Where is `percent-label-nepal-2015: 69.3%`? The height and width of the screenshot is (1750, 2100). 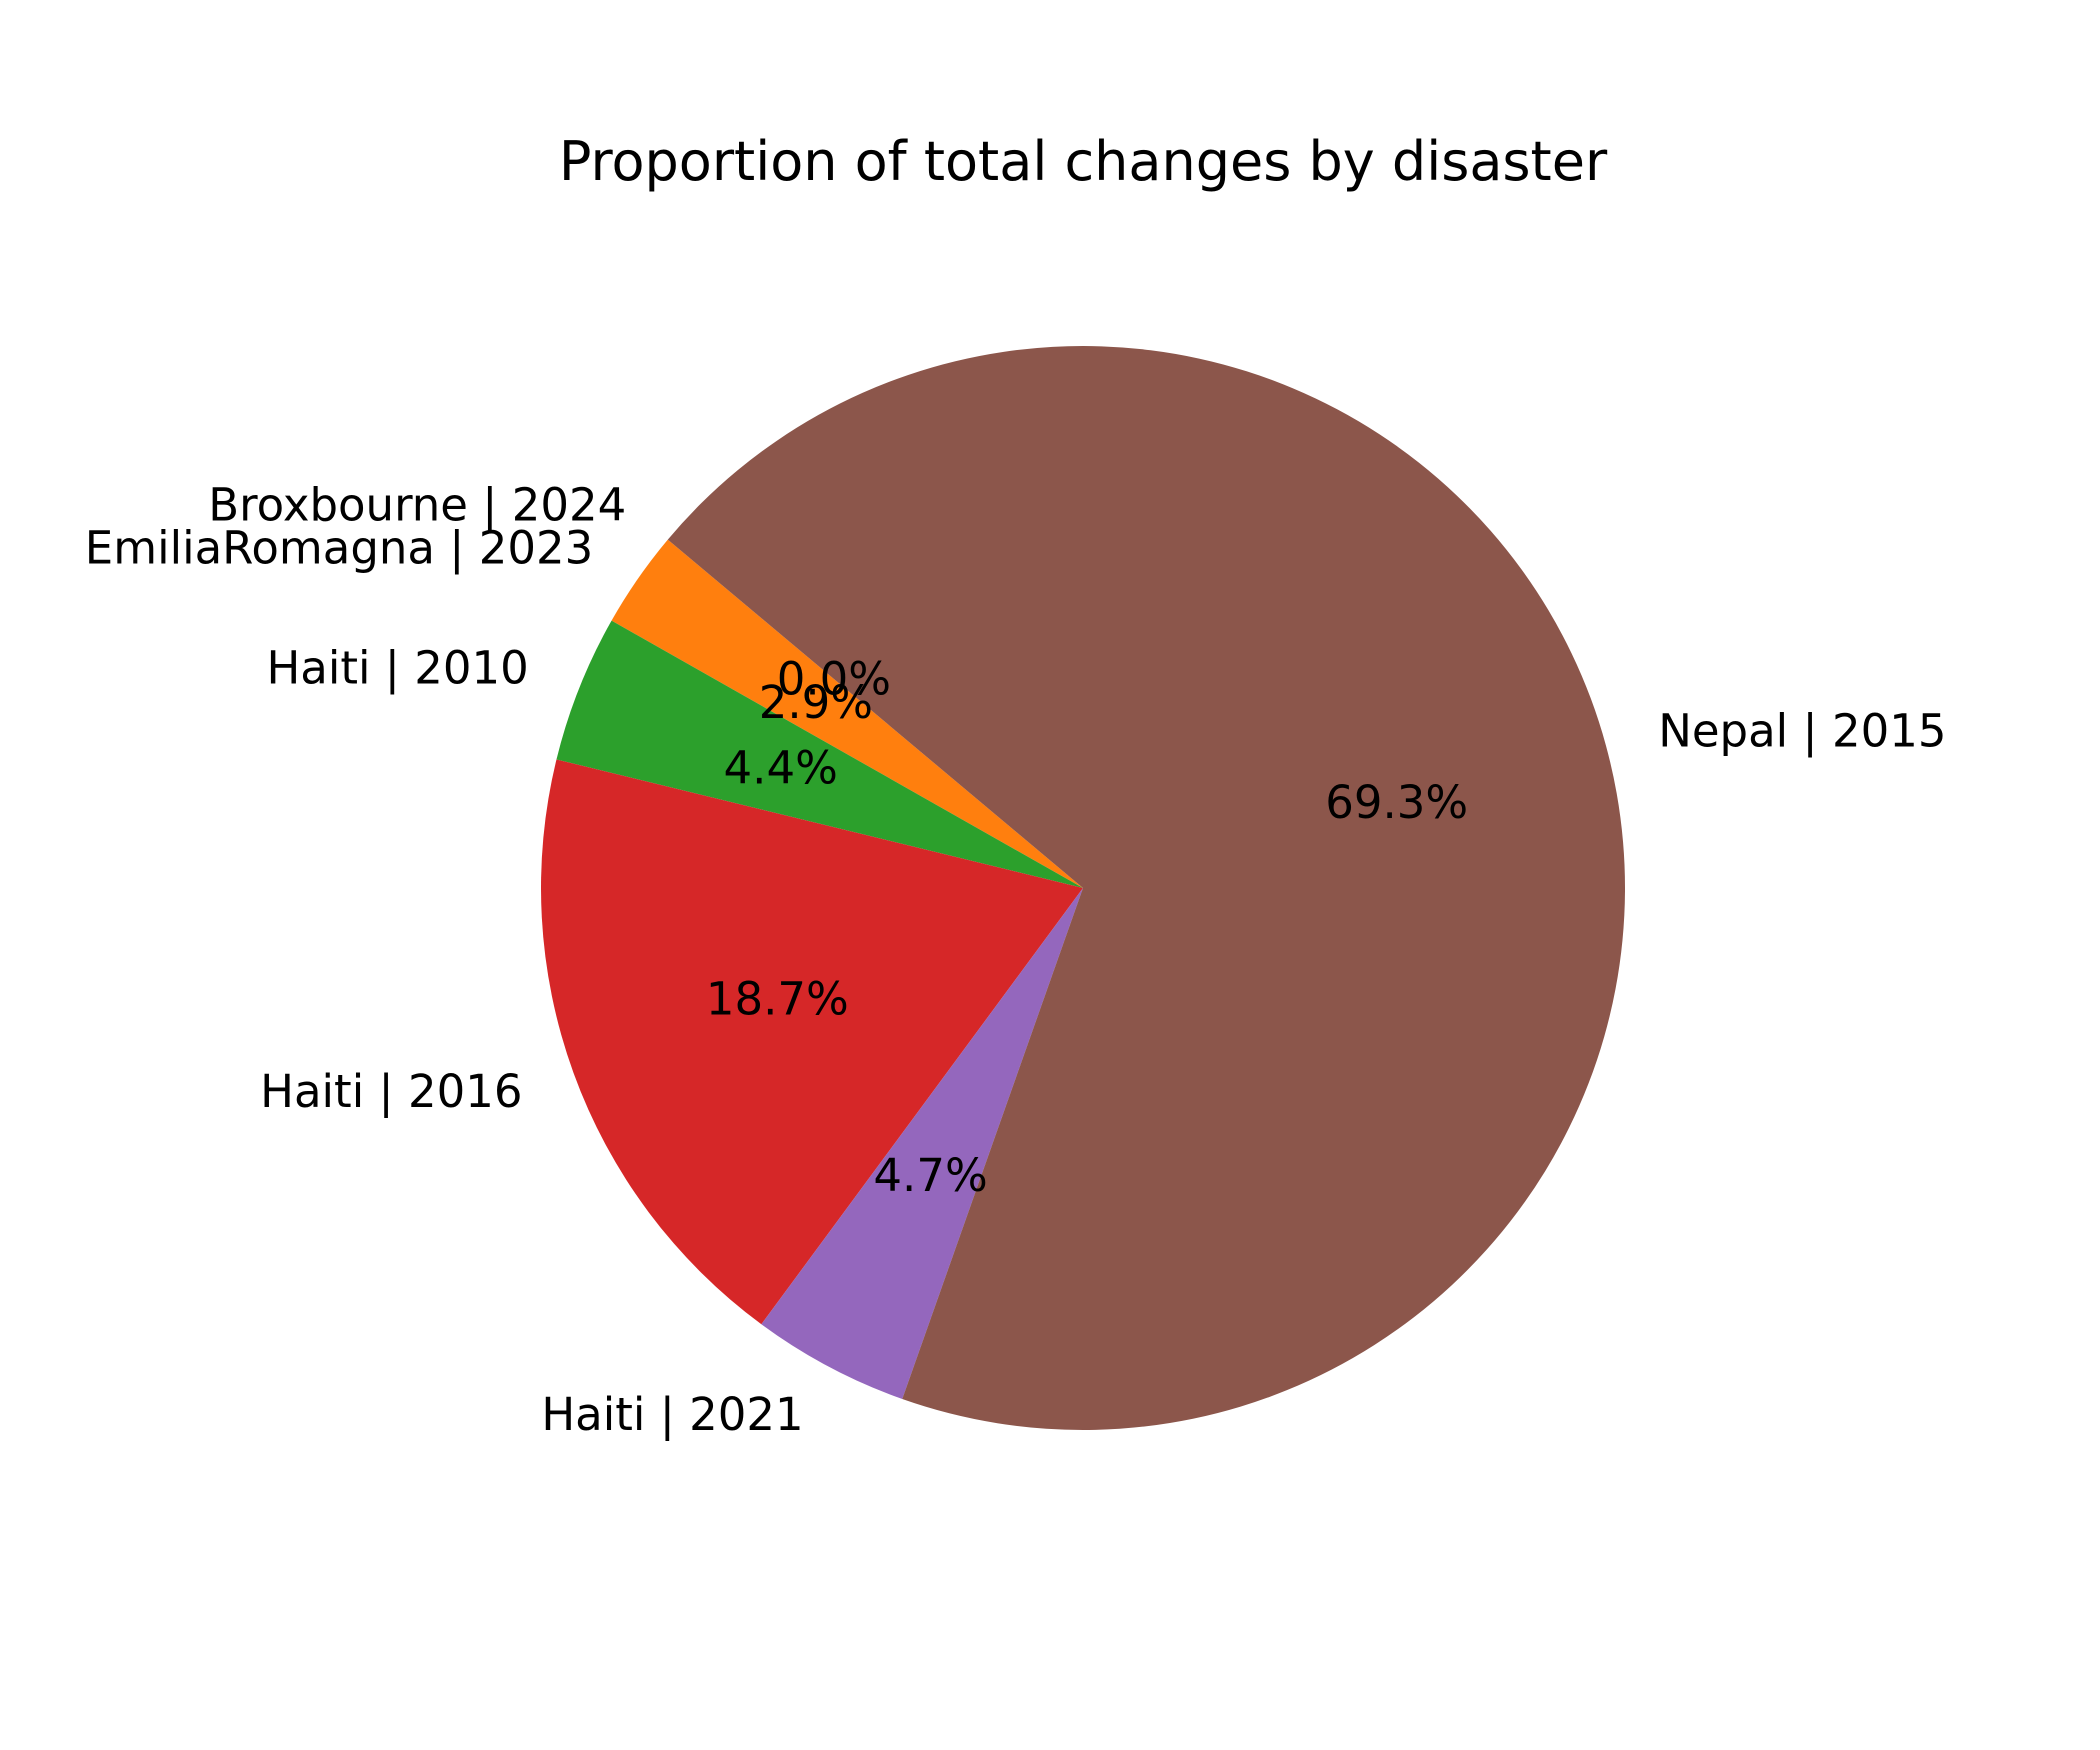 percent-label-nepal-2015: 69.3% is located at coordinates (1396, 802).